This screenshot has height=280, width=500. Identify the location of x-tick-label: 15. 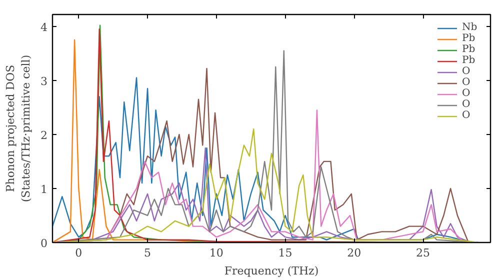
(285, 253).